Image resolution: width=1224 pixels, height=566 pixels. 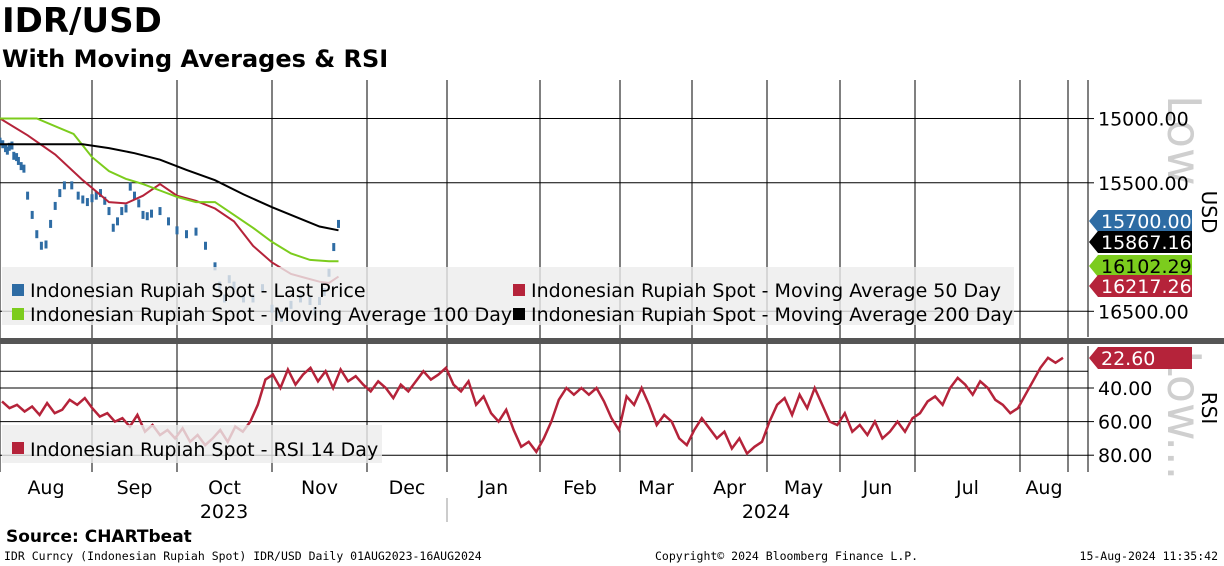 What do you see at coordinates (729, 488) in the screenshot?
I see `x-tick-label: Apr` at bounding box center [729, 488].